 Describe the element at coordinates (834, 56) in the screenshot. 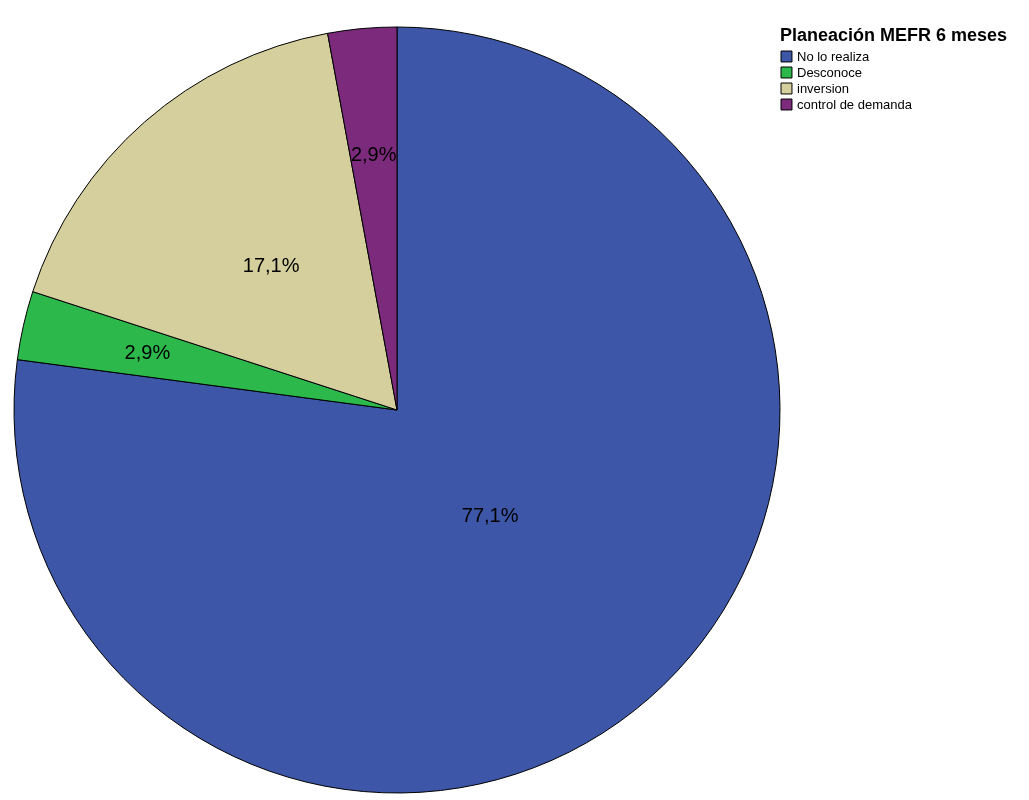

I see `legend-label: No lo realiza` at that location.